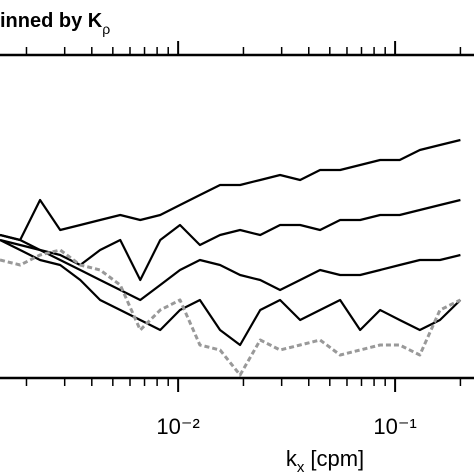  What do you see at coordinates (177, 426) in the screenshot?
I see `x-tick-label: 10⁻²` at bounding box center [177, 426].